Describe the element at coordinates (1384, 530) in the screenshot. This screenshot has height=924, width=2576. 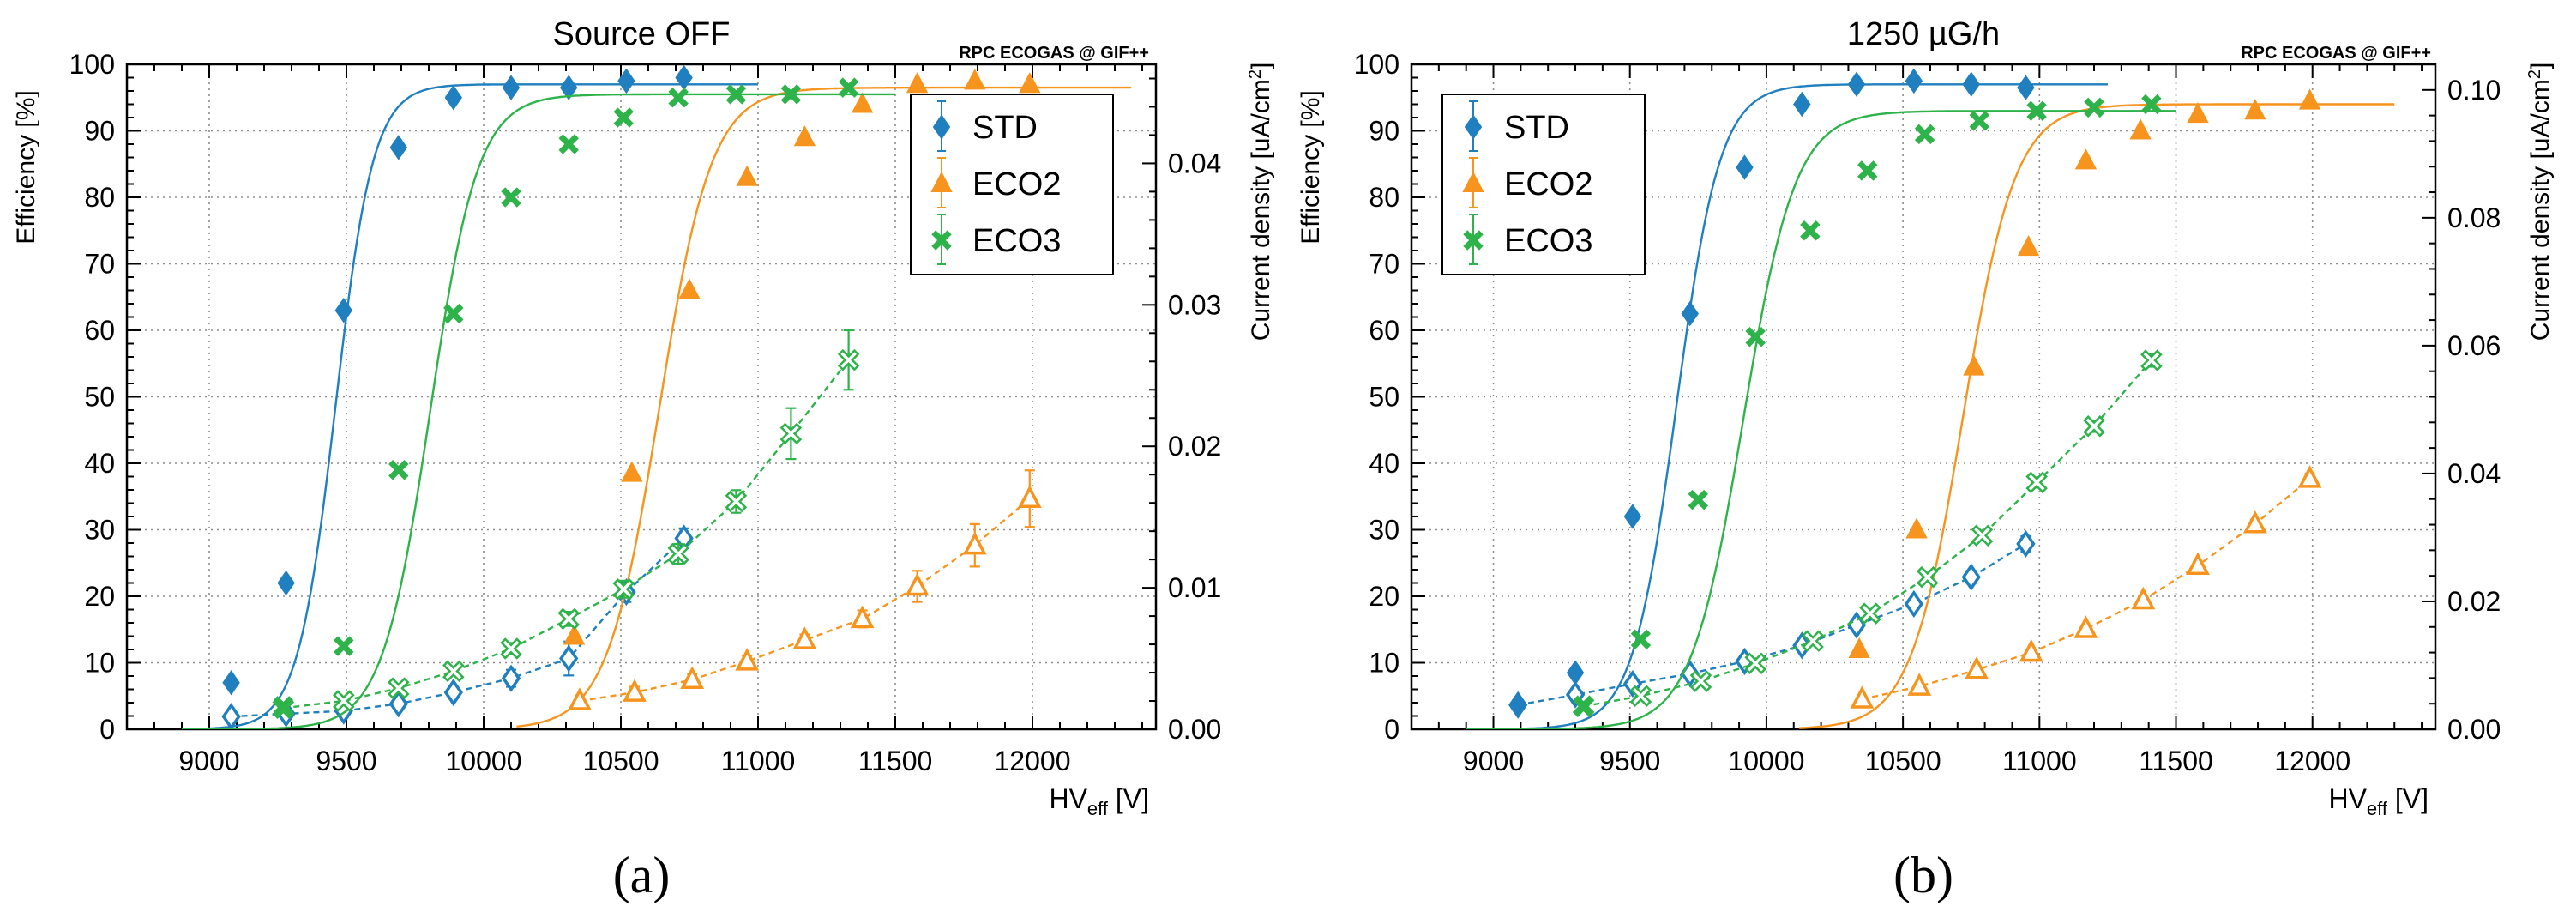
I see `y-tick-label: 30` at that location.